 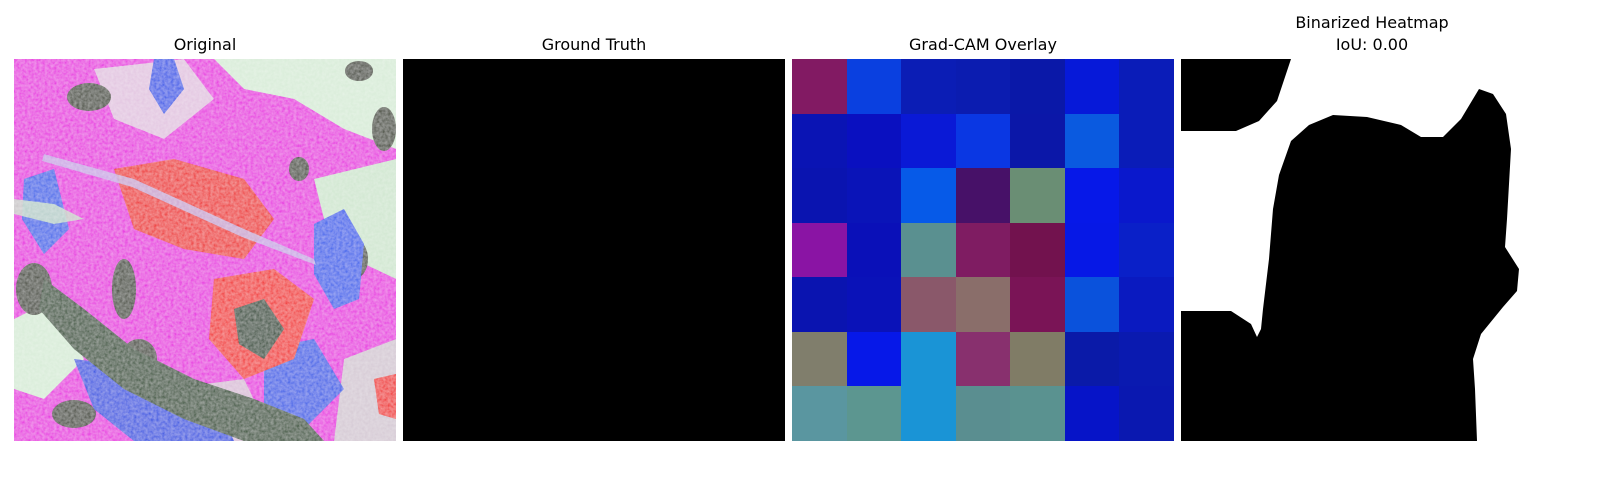 What do you see at coordinates (205, 44) in the screenshot?
I see `panel-title: Original` at bounding box center [205, 44].